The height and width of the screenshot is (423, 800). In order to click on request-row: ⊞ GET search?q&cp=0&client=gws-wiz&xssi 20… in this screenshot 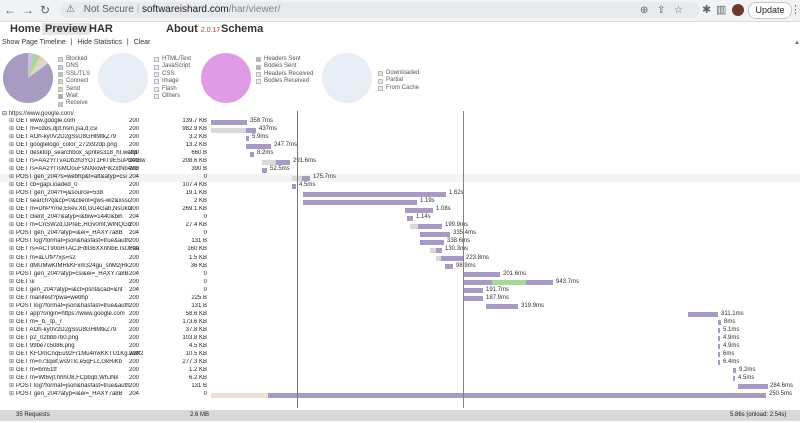, I will do `click(400, 202)`.